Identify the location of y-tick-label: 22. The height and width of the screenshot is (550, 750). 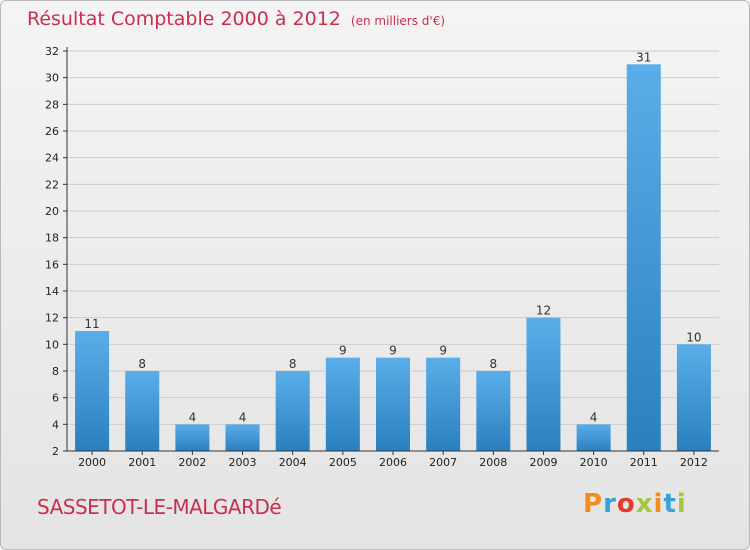
(52, 184).